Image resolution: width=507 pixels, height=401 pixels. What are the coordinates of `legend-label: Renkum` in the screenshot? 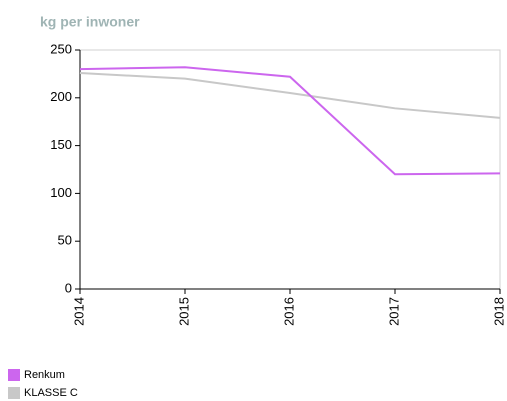 It's located at (44, 375).